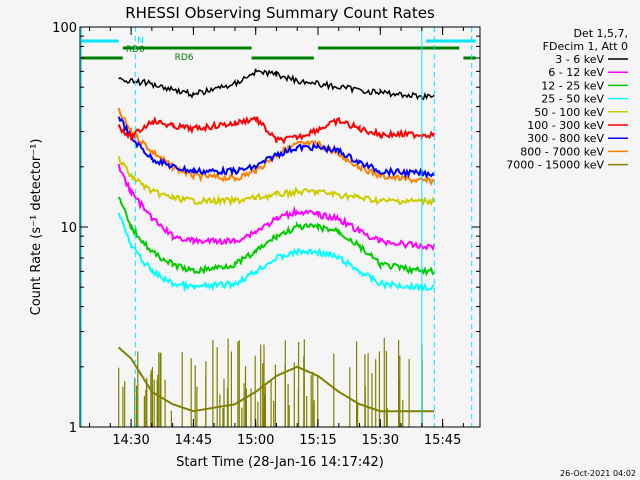  I want to click on legend-label: 25 - 50 keV, so click(572, 99).